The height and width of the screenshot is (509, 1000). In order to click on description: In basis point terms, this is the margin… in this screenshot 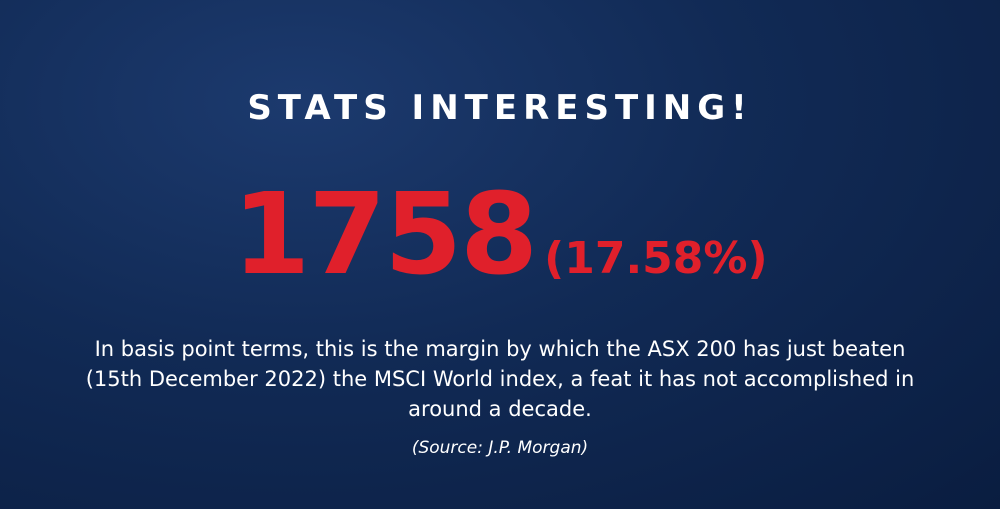, I will do `click(500, 379)`.